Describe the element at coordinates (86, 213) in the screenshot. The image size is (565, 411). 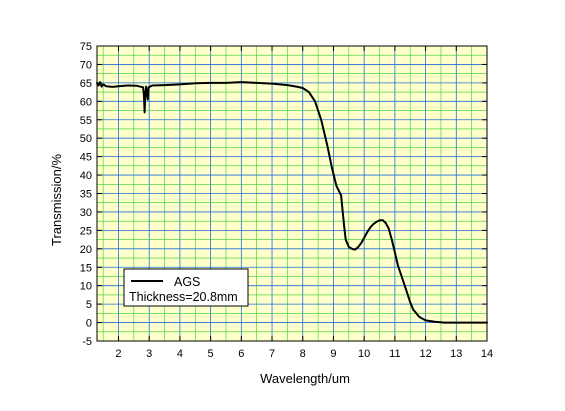
I see `y-tick-label: 30` at that location.